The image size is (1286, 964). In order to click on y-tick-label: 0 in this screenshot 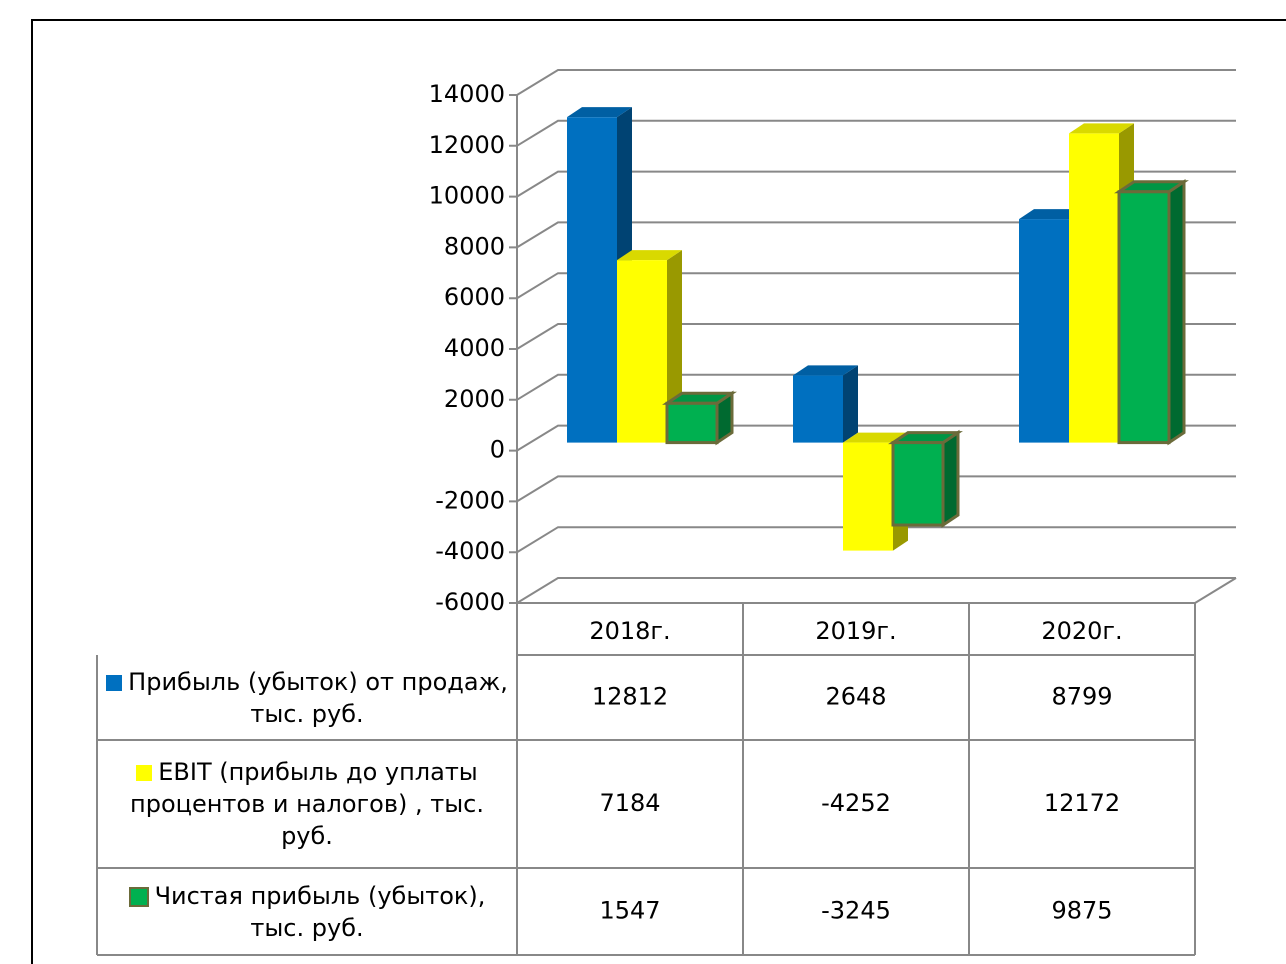, I will do `click(497, 450)`.